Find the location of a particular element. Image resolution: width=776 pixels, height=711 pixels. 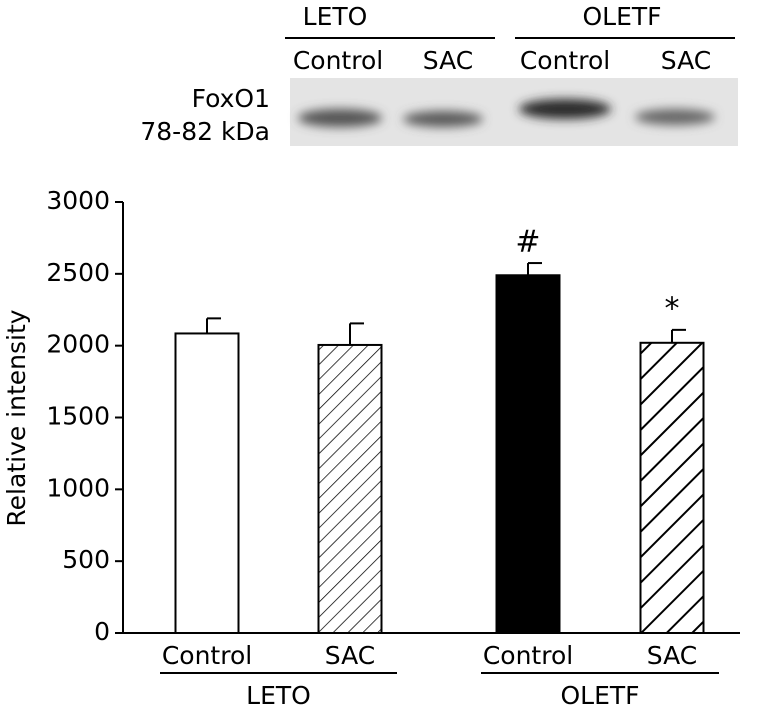

y-tick-label: 2000 is located at coordinates (78, 344).